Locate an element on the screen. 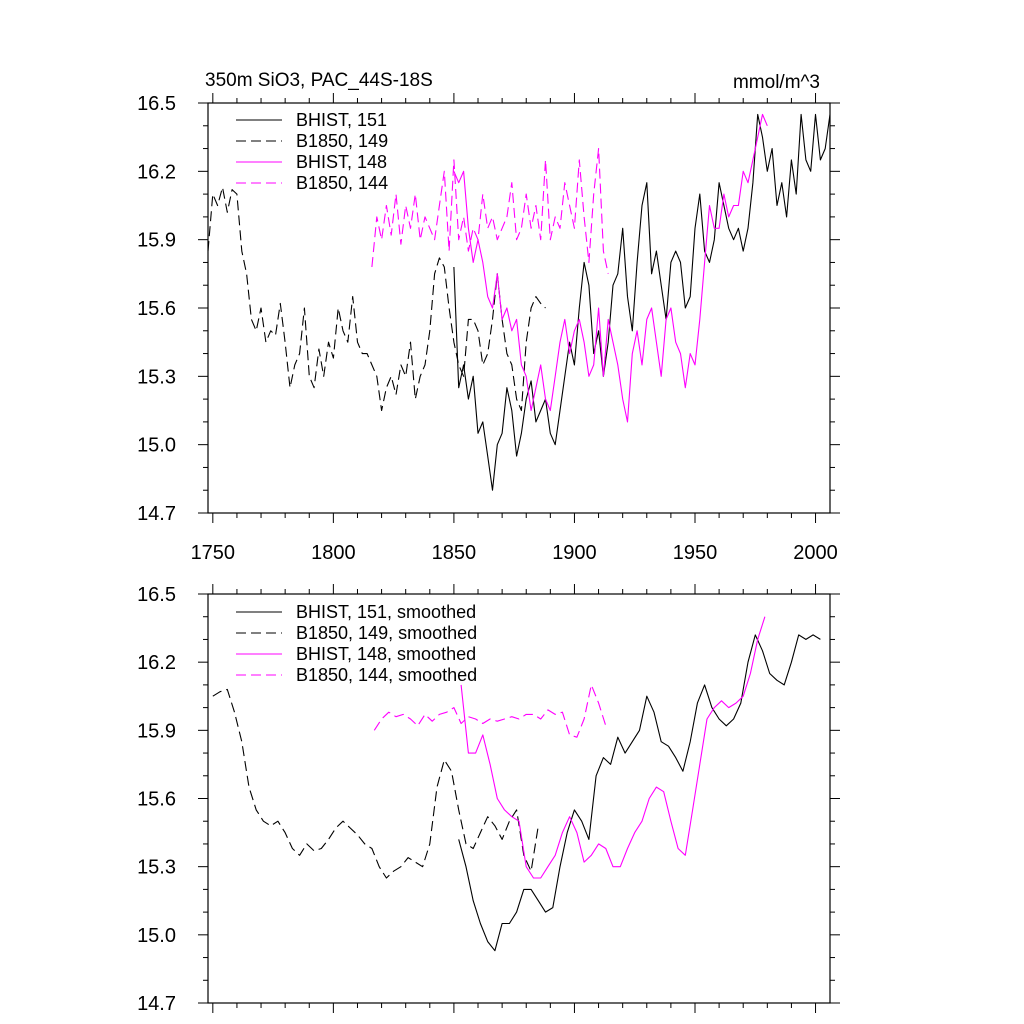  x-tick-label: 1850 is located at coordinates (454, 553).